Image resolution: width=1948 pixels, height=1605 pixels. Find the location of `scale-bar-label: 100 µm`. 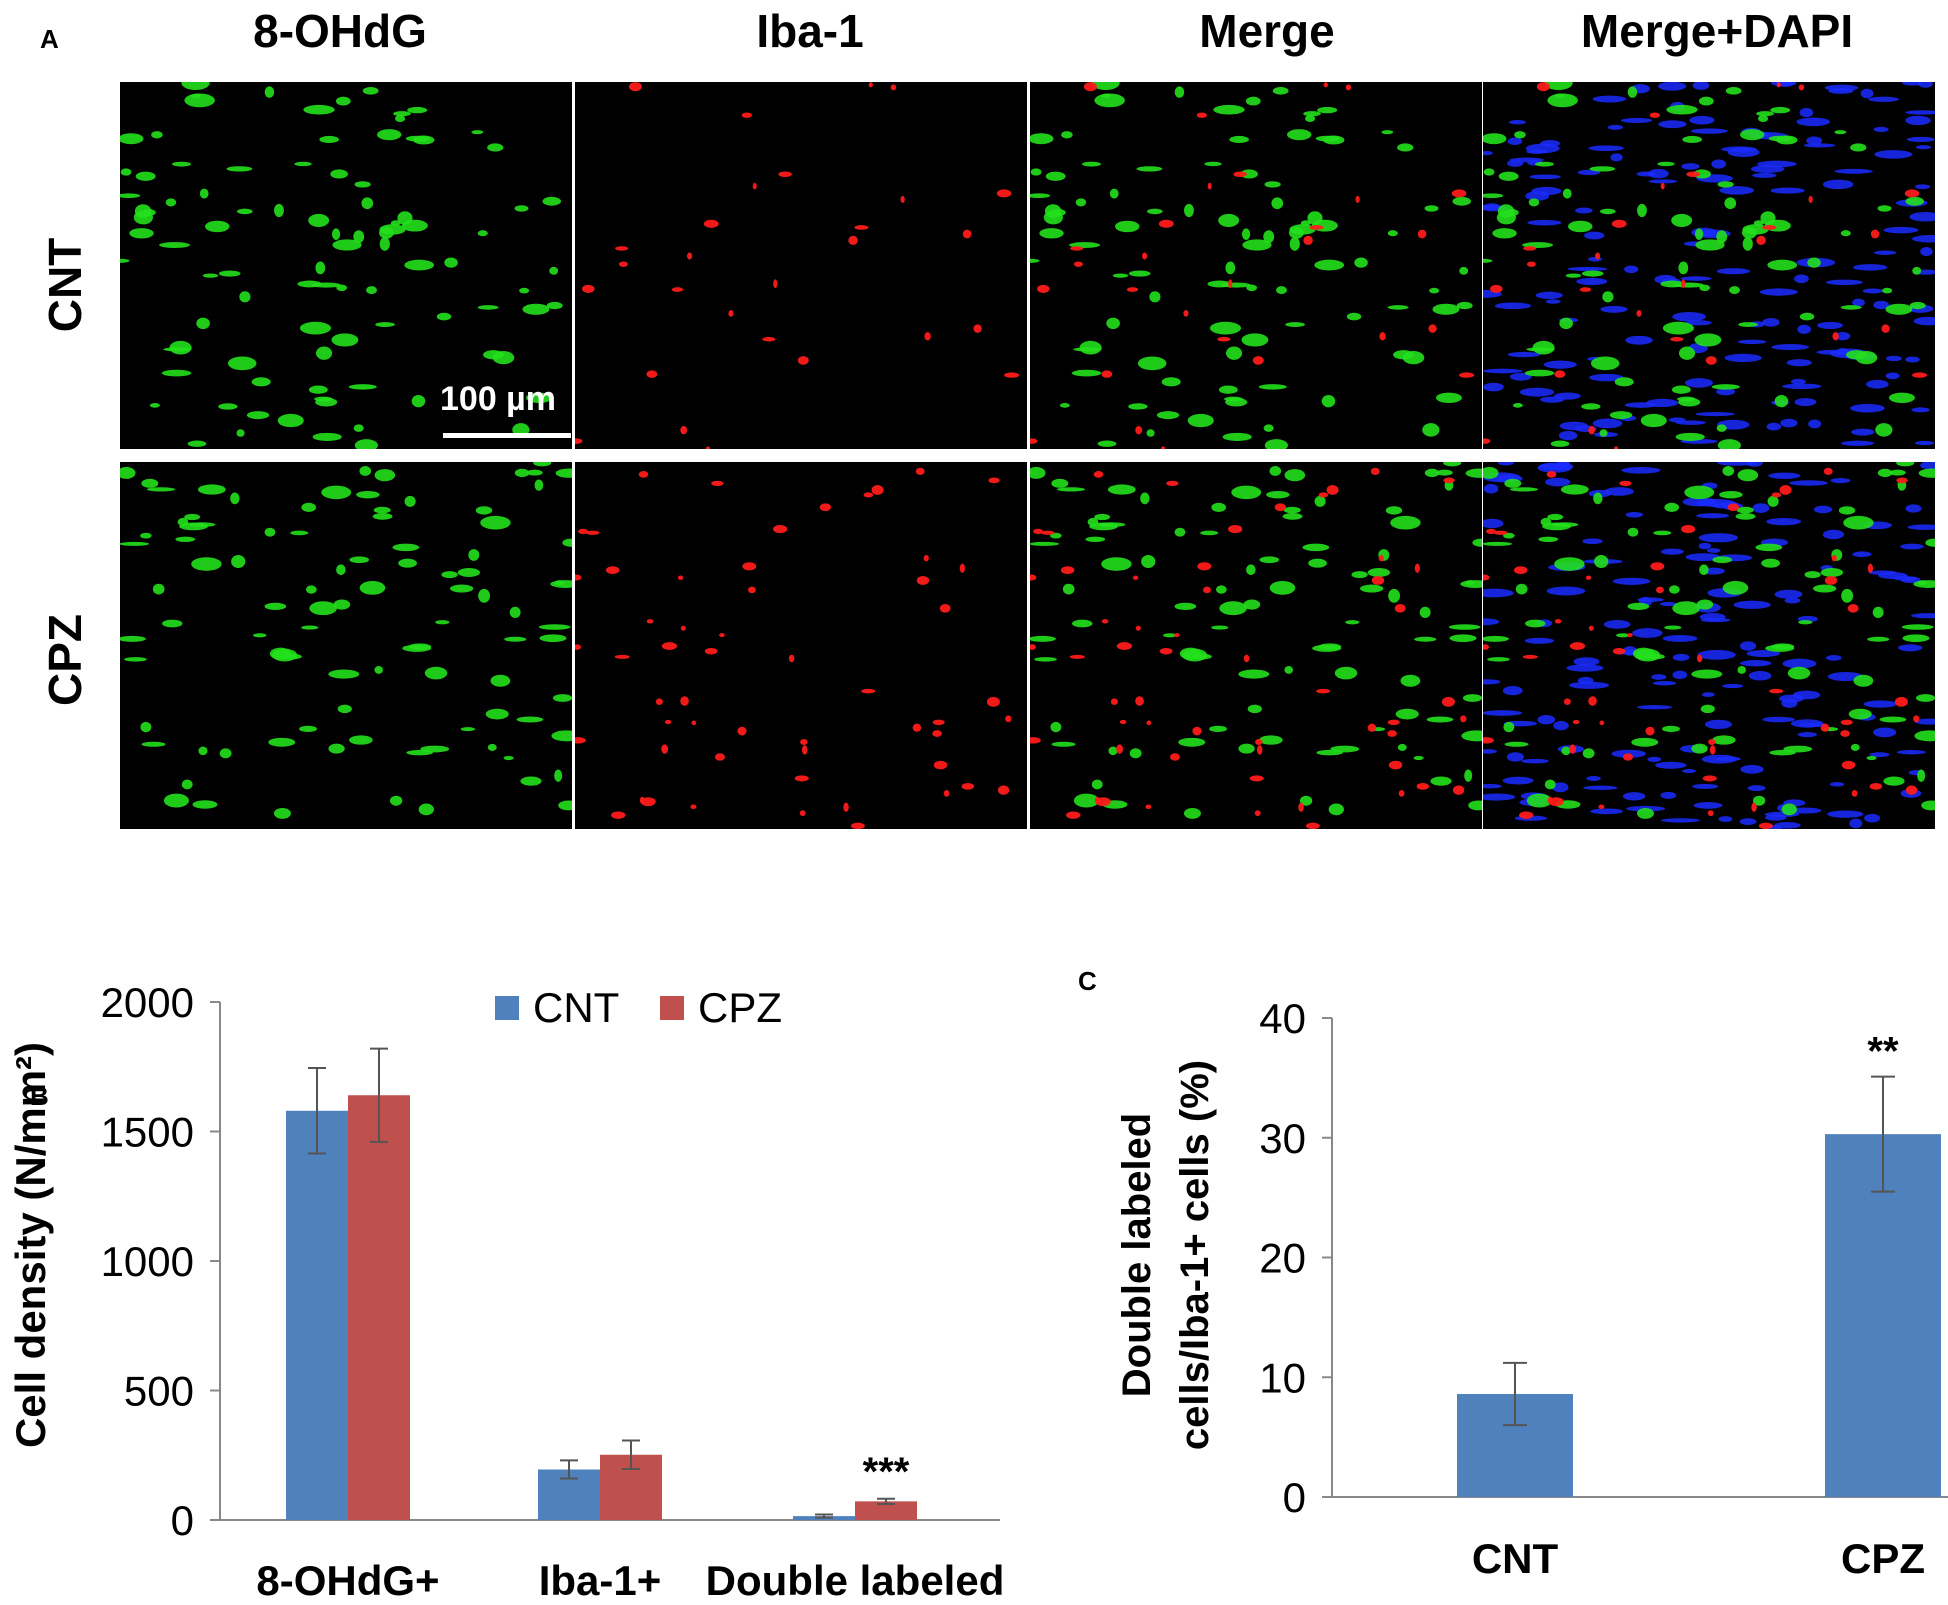

scale-bar-label: 100 µm is located at coordinates (498, 399).